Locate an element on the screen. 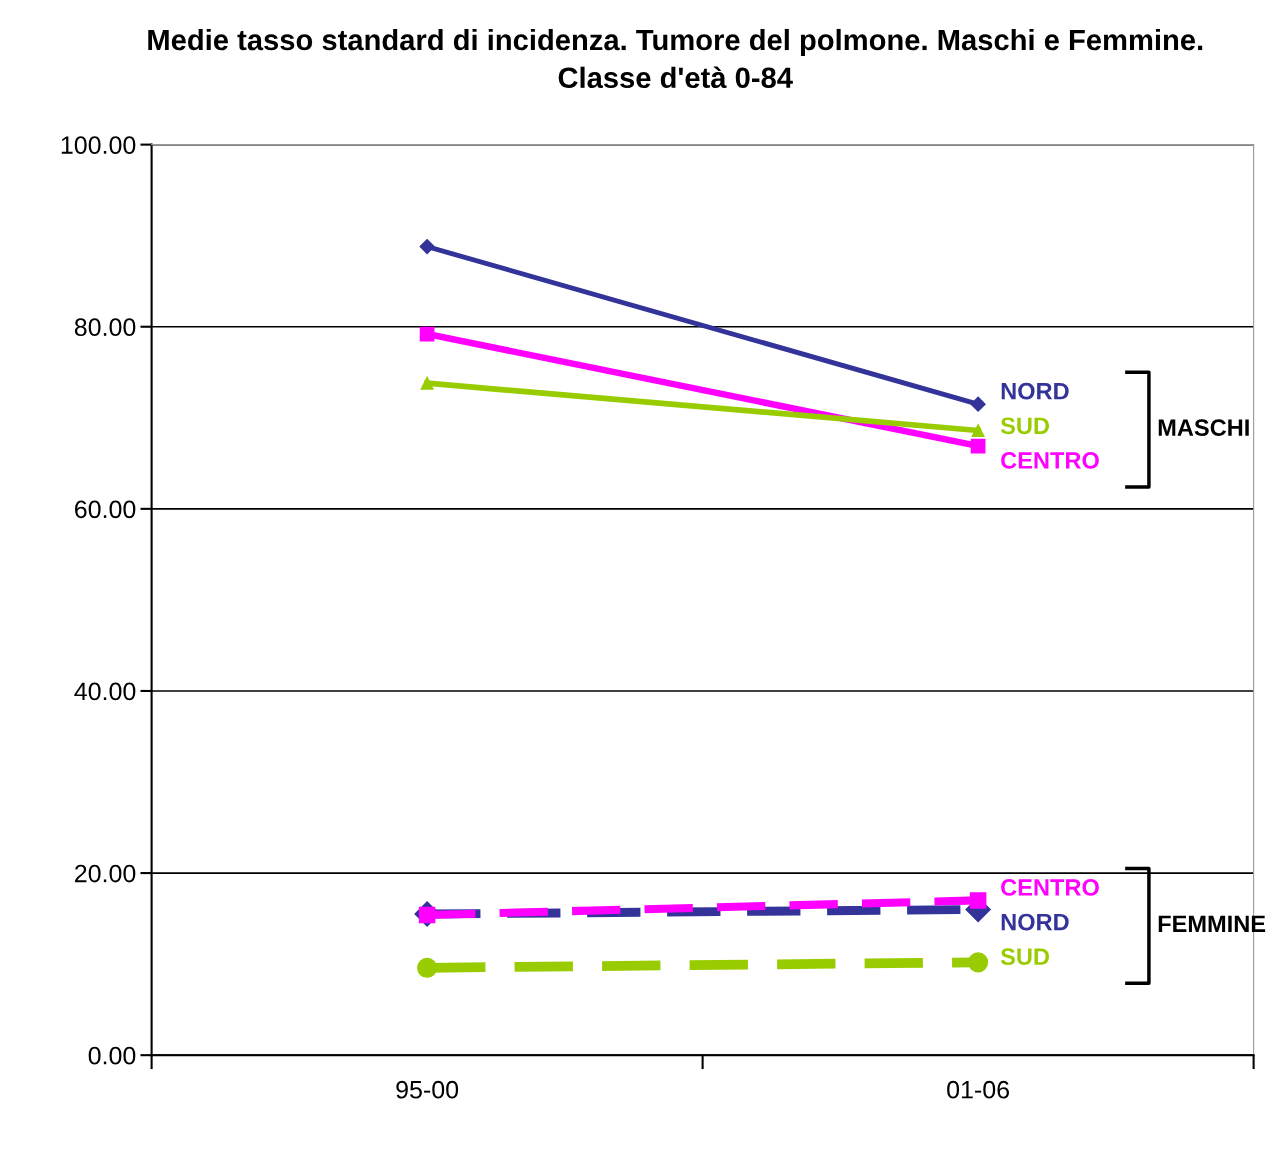  y-tick-label: 60.00 is located at coordinates (105, 509).